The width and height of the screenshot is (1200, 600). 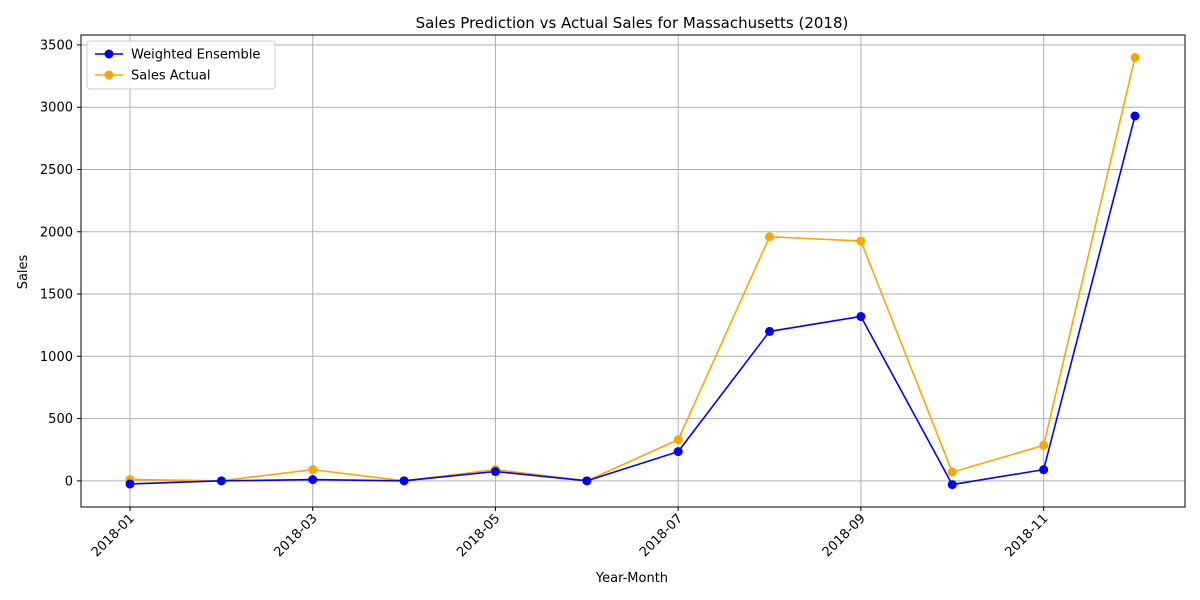 I want to click on x-axis-label: Year-Month, so click(x=631, y=578).